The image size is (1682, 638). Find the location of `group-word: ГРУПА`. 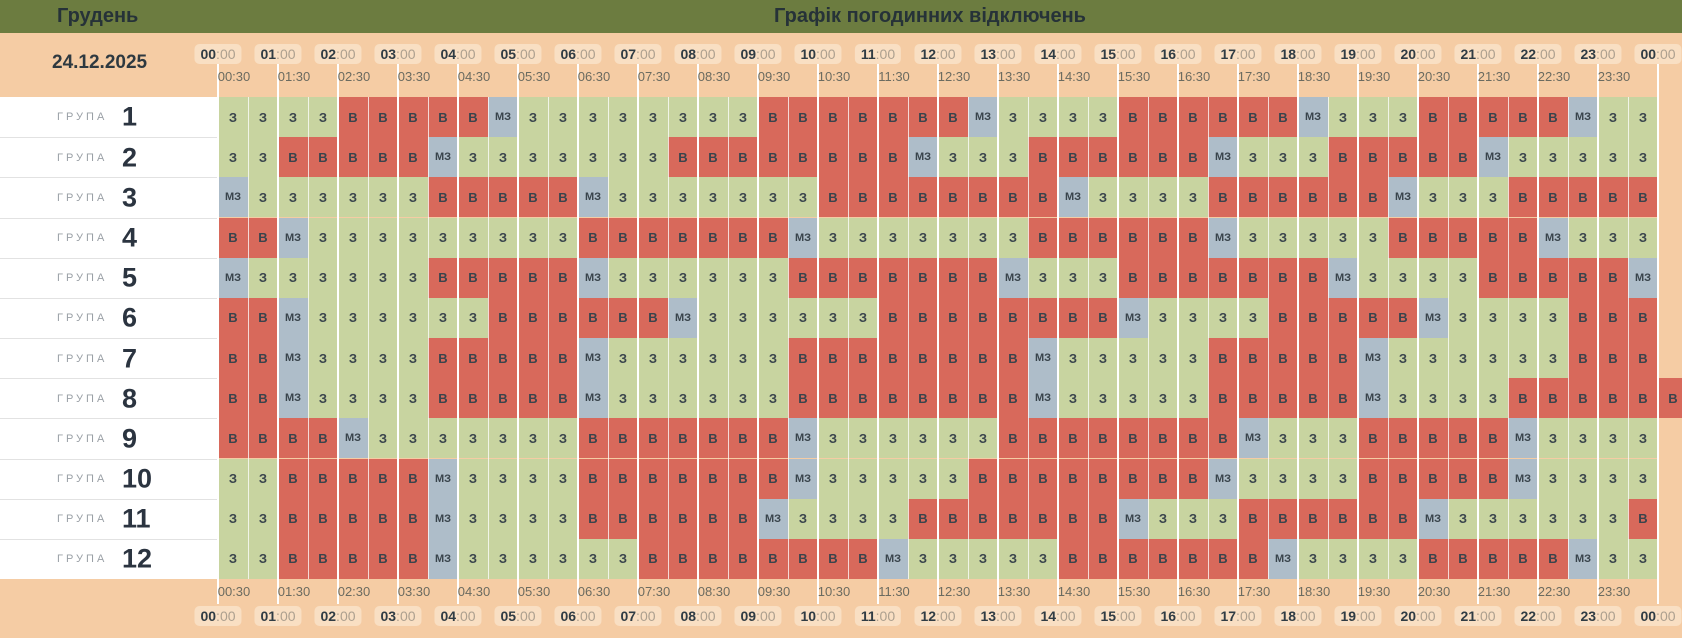

group-word: ГРУПА is located at coordinates (82, 438).